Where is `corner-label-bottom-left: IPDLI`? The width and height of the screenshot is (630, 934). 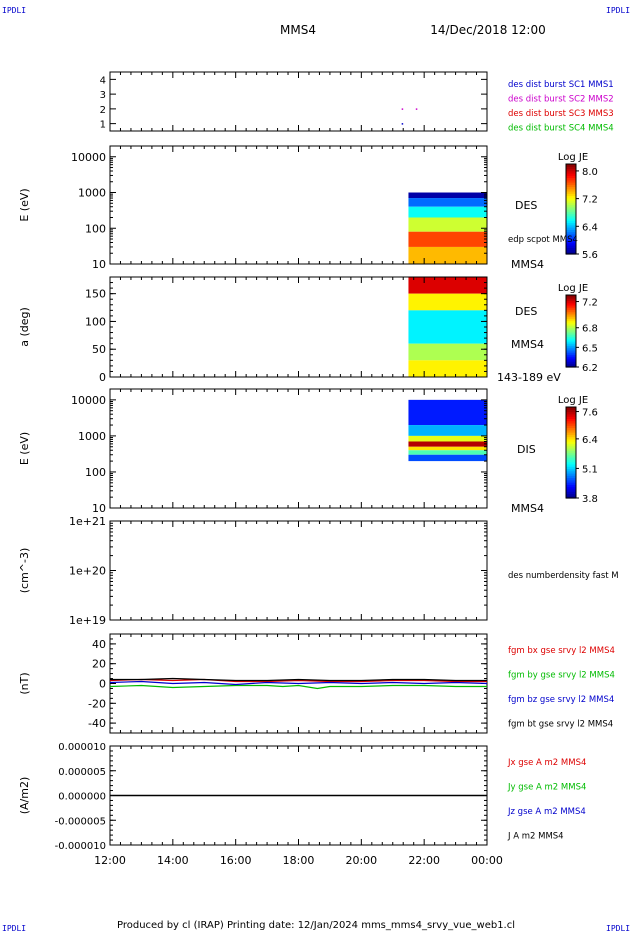
corner-label-bottom-left: IPDLI is located at coordinates (14, 928).